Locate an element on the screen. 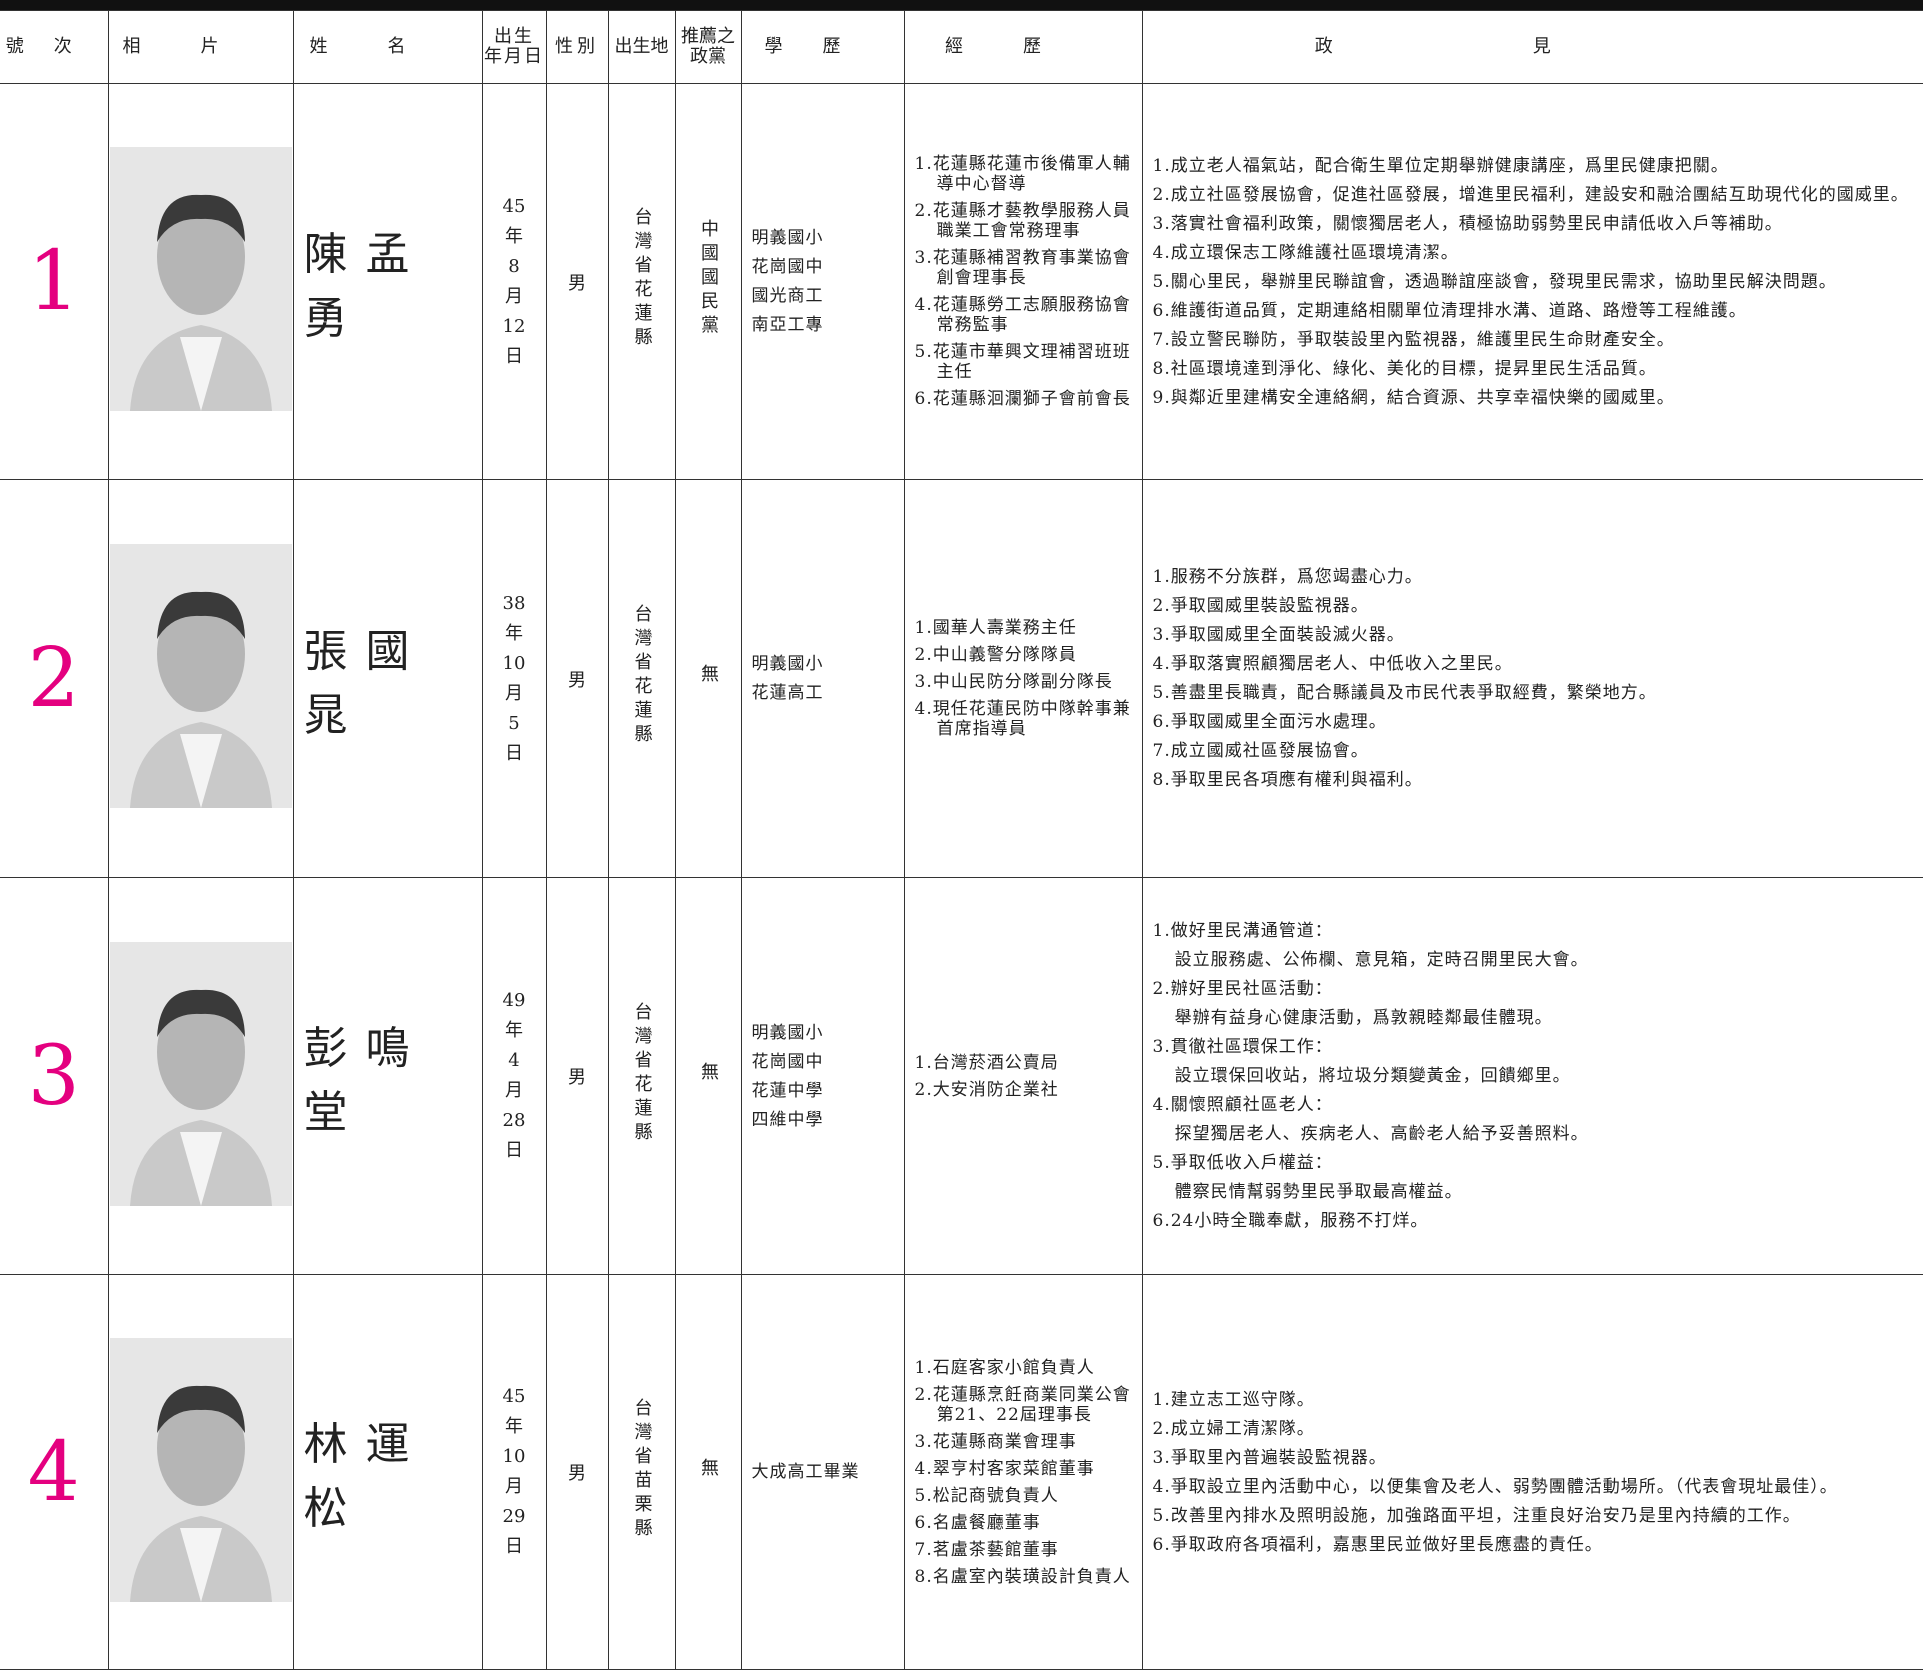  platform-item: 3.落實社會福利政策，關懷獨居老人，積極協助弱勢里民申請低收入戶等補助。 is located at coordinates (1467, 223).